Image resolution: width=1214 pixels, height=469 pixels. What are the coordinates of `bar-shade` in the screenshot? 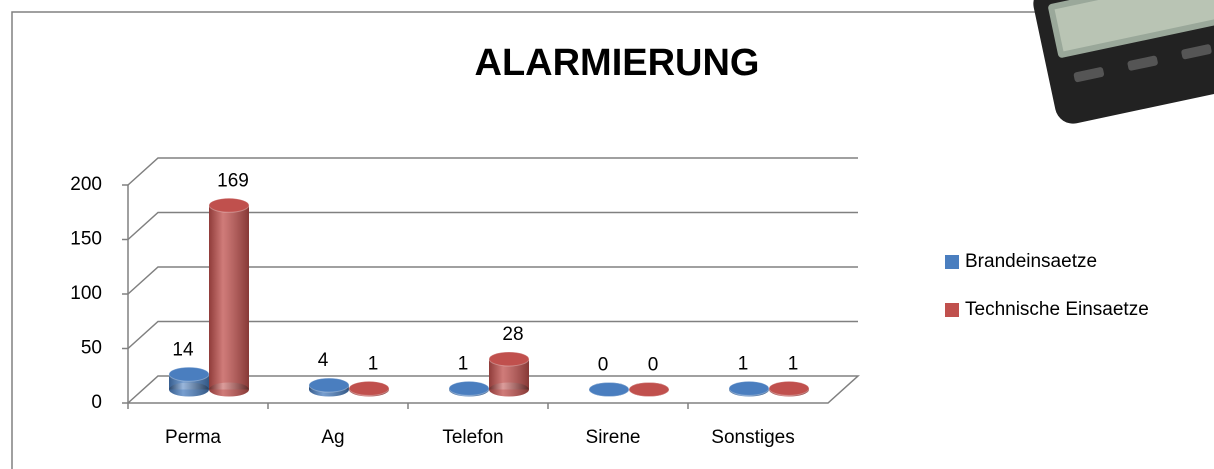 It's located at (229, 297).